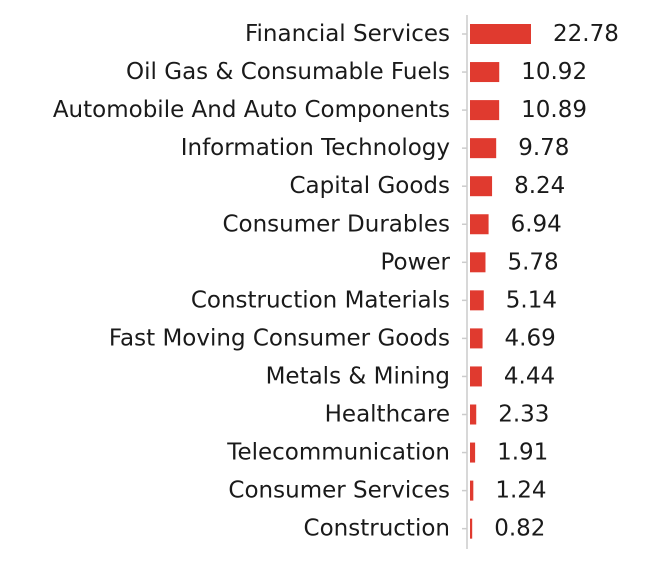  What do you see at coordinates (530, 338) in the screenshot?
I see `value-label: 4.69` at bounding box center [530, 338].